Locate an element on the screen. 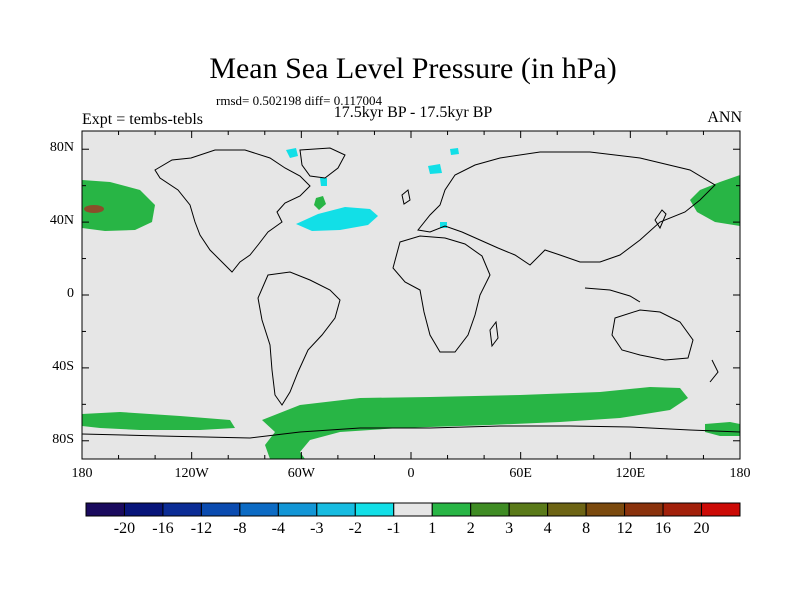 This screenshot has width=800, height=600. colorbar is located at coordinates (413, 509).